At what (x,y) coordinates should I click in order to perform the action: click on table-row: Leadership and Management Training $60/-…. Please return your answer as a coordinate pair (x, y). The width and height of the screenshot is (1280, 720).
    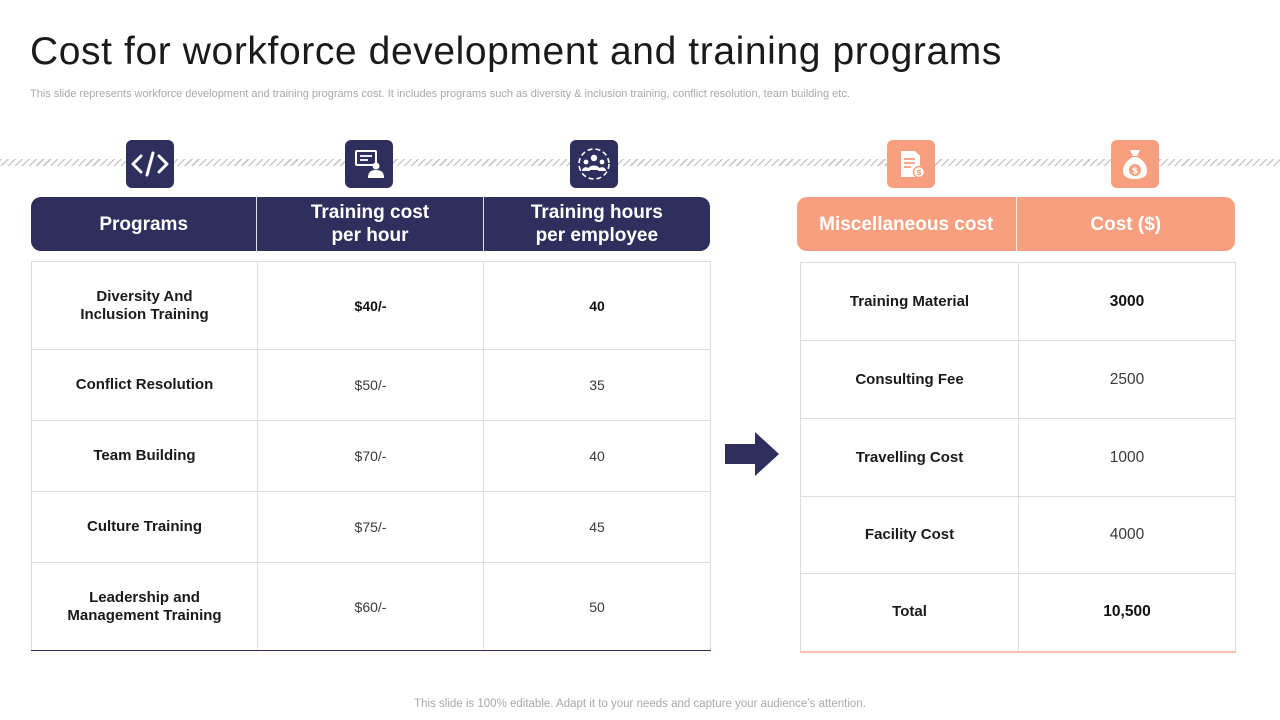
    Looking at the image, I should click on (371, 606).